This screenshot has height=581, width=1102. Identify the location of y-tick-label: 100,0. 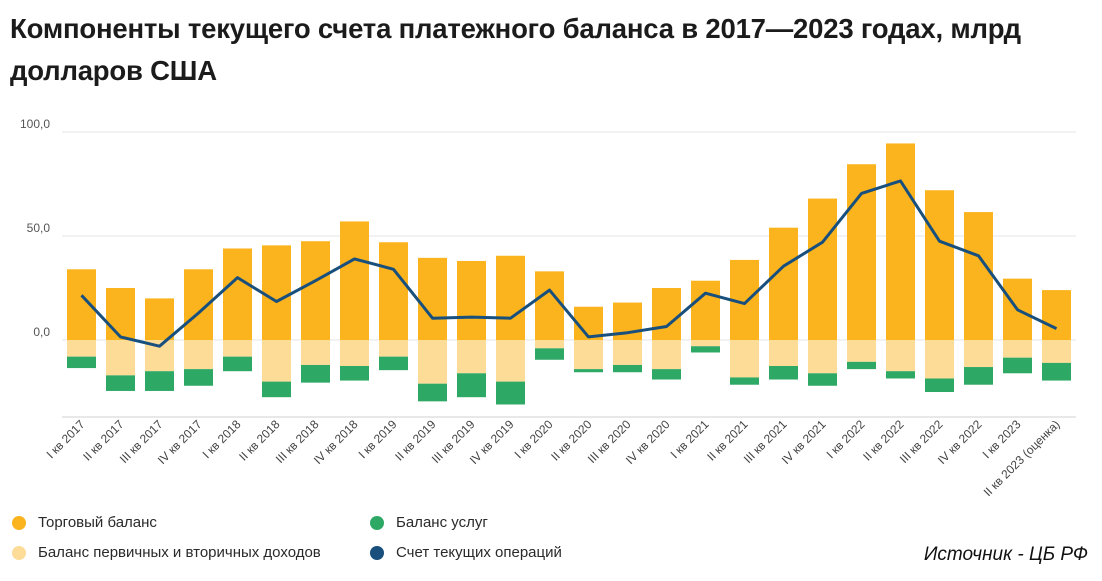
(35, 124).